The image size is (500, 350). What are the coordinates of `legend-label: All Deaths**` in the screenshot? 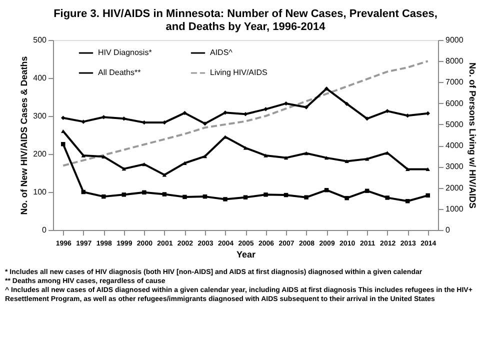 It's located at (119, 72).